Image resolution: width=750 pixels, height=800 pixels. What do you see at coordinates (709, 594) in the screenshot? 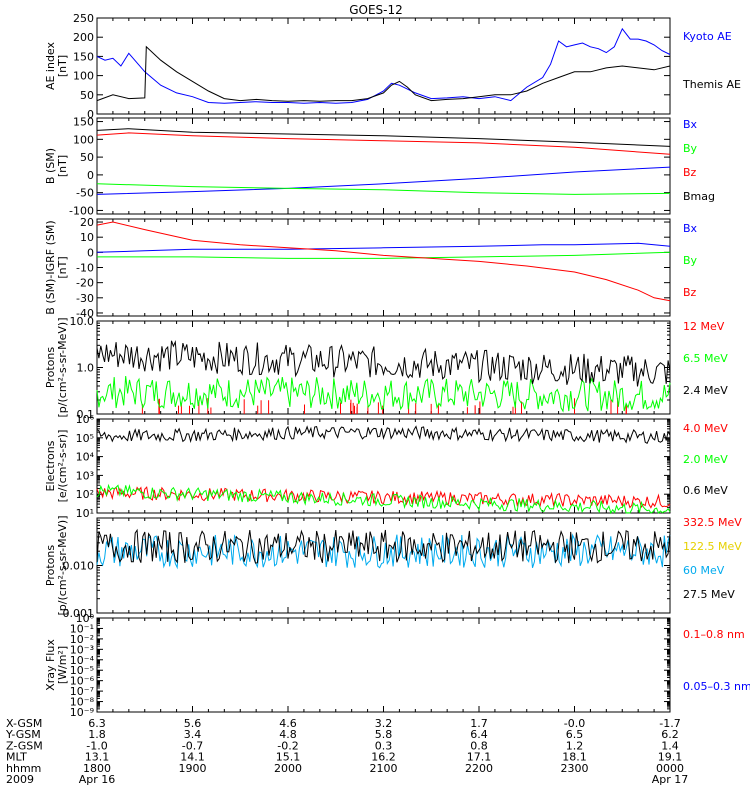
I see `series-27-5-mev-legend: 27.5 MeV` at bounding box center [709, 594].